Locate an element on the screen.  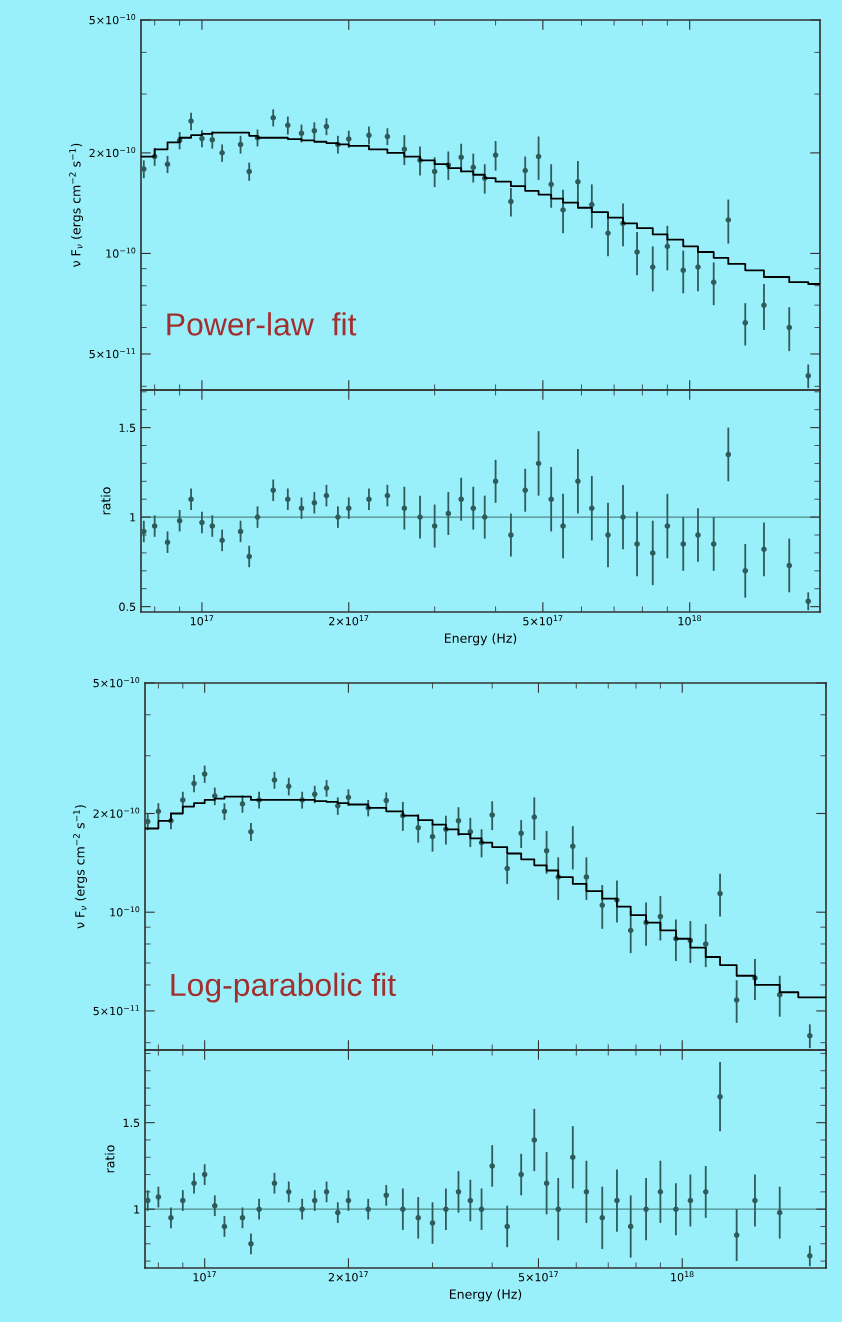
annotation: Log-parabolic fit is located at coordinates (283, 987).